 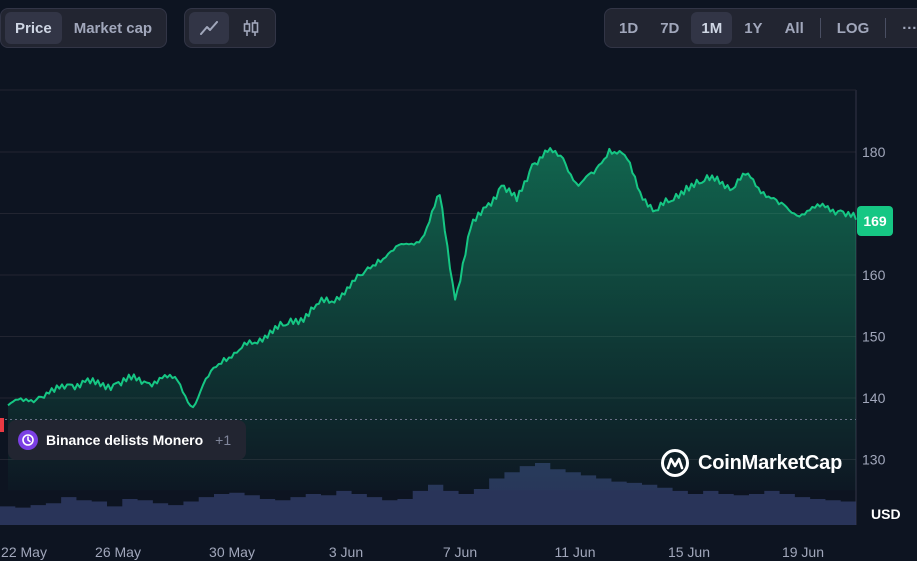 What do you see at coordinates (770, 462) in the screenshot?
I see `watermark-text: CoinMarketCap` at bounding box center [770, 462].